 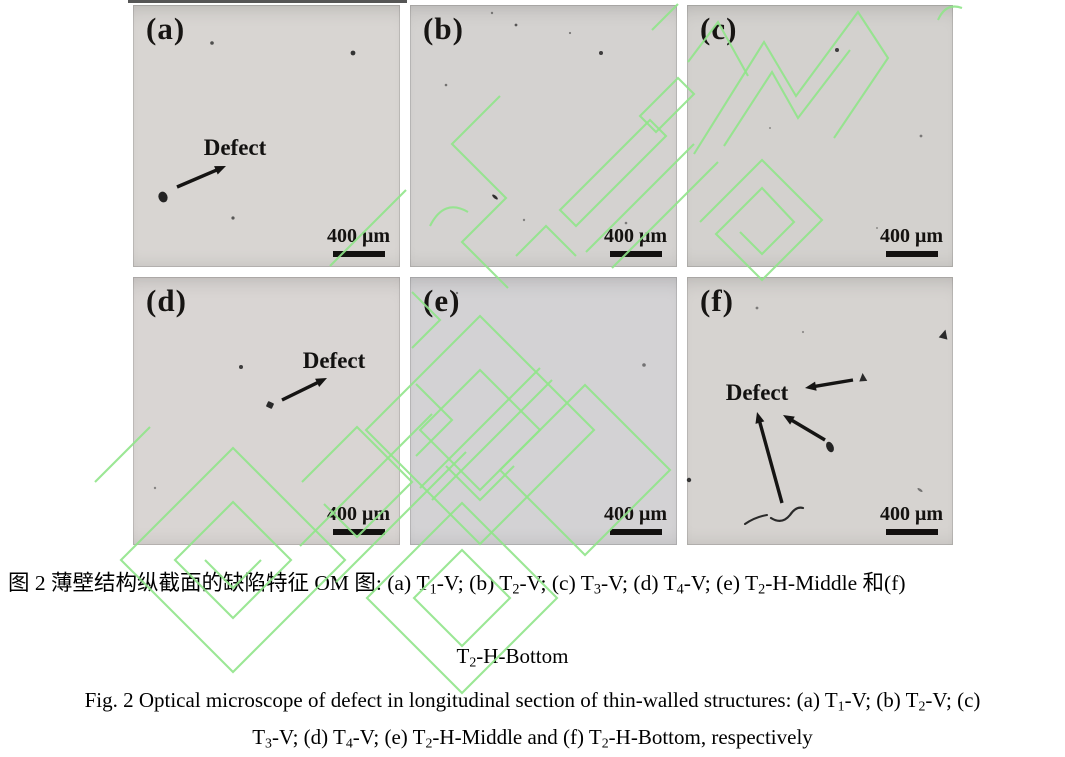 What do you see at coordinates (517, 737) in the screenshot?
I see `caption-text: -H-Middle and (f) T` at bounding box center [517, 737].